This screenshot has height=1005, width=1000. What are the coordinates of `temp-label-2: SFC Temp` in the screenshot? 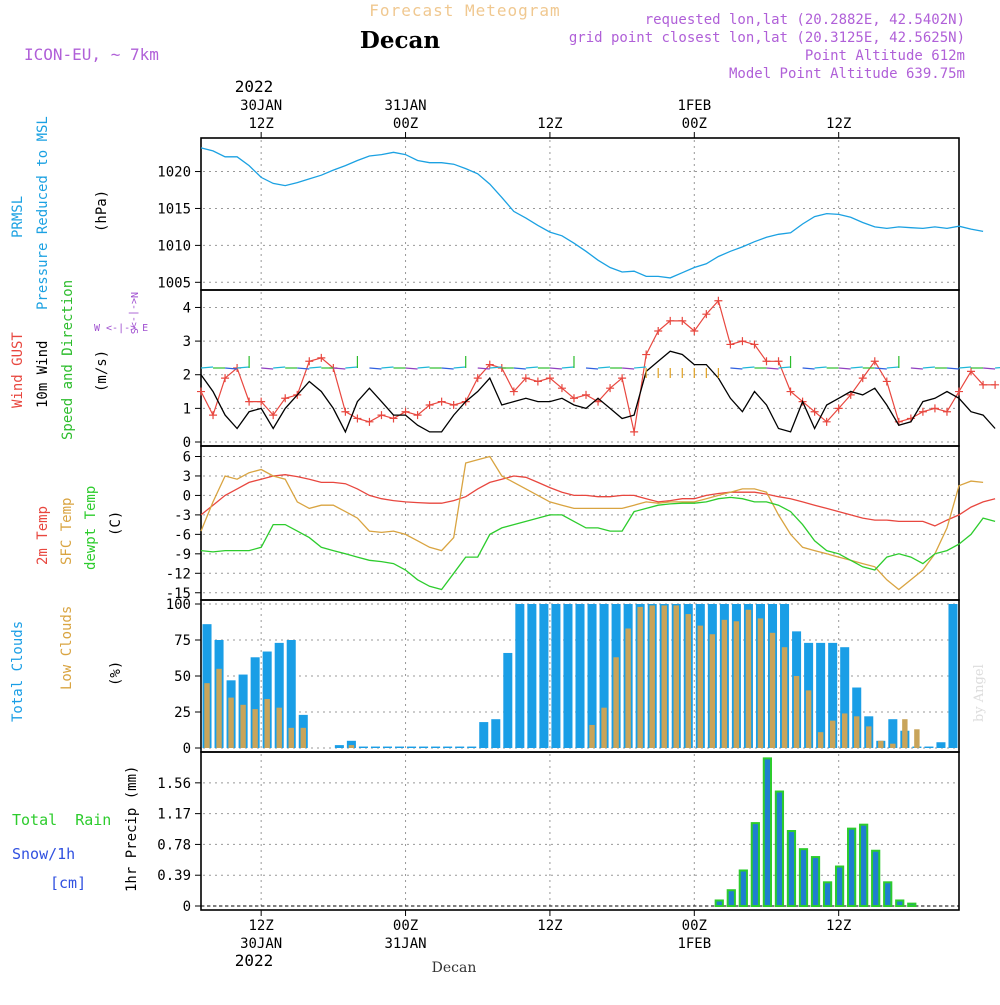 It's located at (67, 531).